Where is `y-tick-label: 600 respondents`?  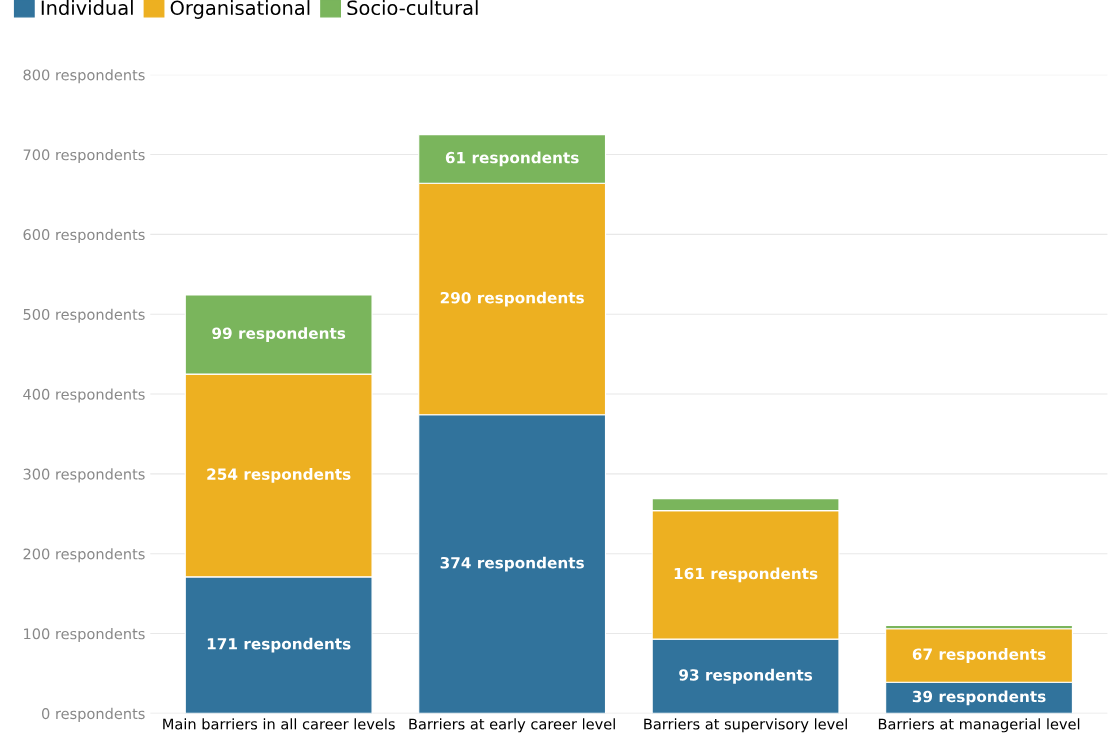 y-tick-label: 600 respondents is located at coordinates (84, 235).